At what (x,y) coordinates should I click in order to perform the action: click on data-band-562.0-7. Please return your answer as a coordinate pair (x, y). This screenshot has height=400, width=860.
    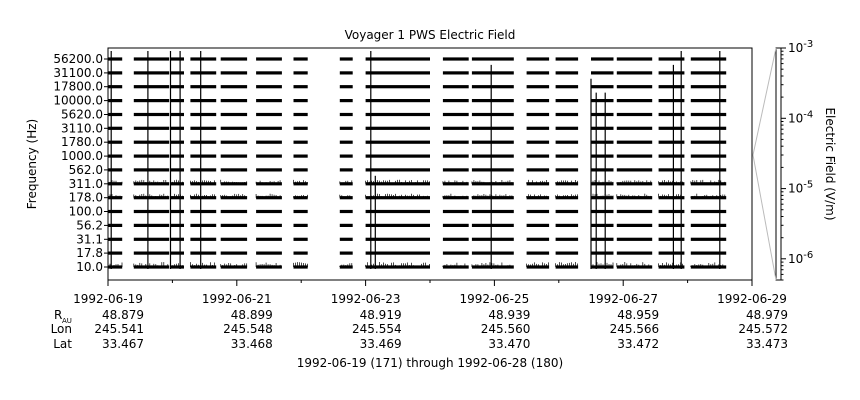
    Looking at the image, I should click on (346, 170).